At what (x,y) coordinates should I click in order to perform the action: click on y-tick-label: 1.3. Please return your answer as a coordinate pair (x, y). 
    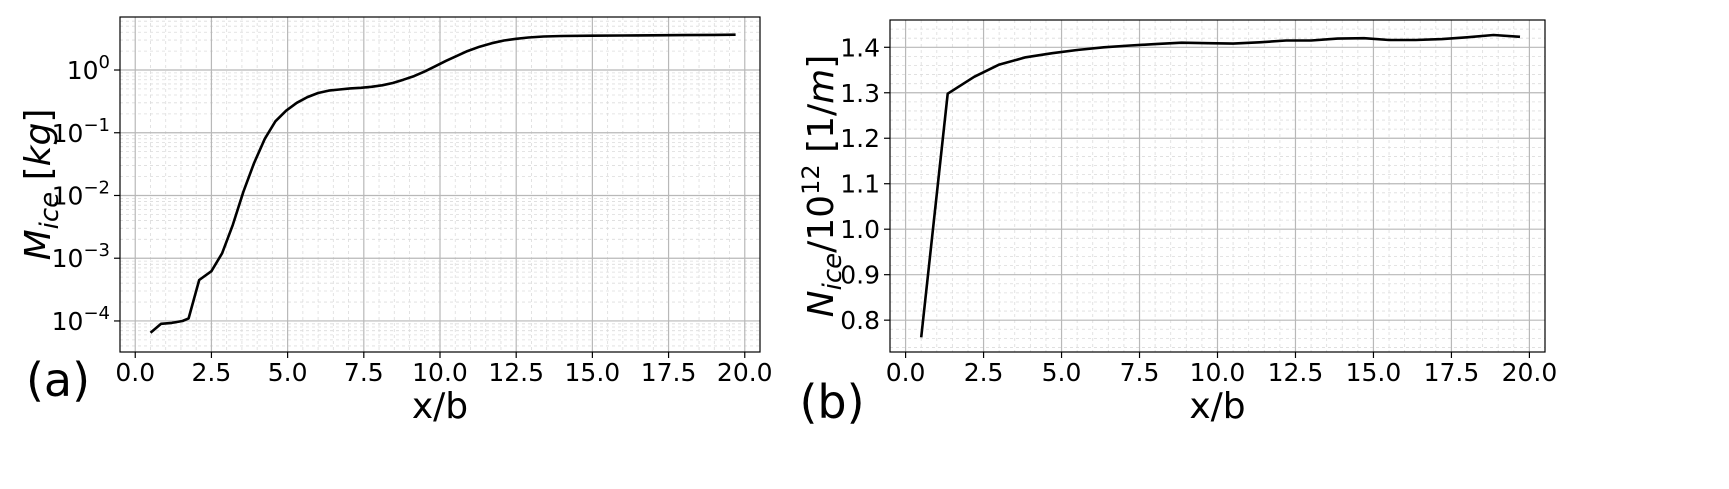
    Looking at the image, I should click on (860, 93).